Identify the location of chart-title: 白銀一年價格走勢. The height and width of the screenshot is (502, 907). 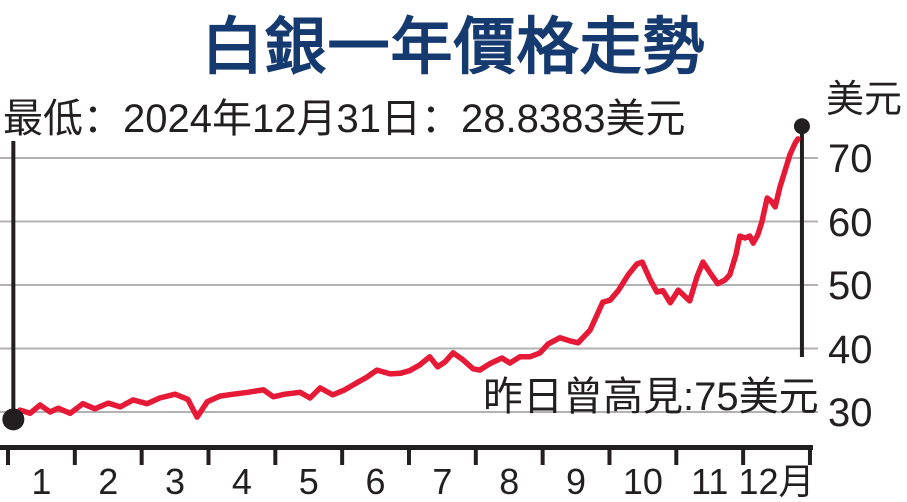
(453, 47).